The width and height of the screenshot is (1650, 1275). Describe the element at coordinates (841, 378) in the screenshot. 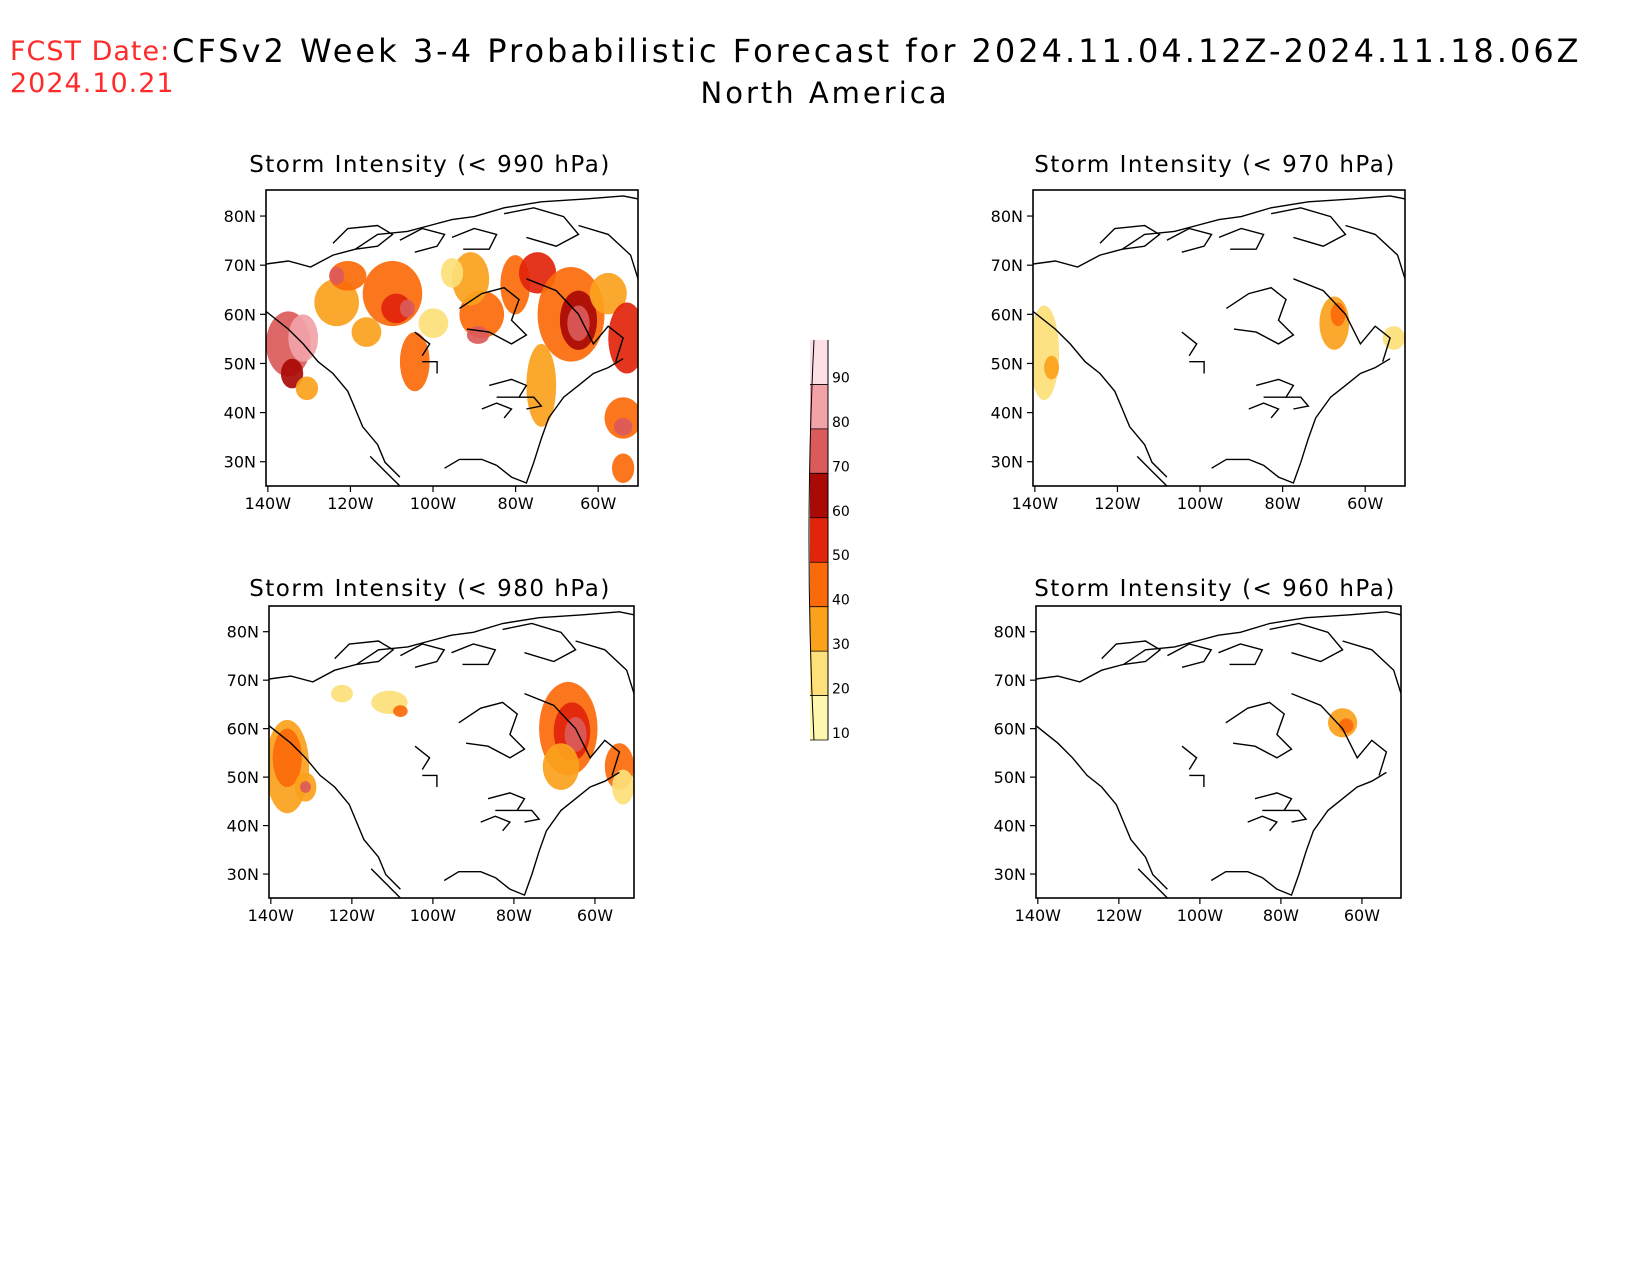

I see `colorbar-label: 90` at that location.